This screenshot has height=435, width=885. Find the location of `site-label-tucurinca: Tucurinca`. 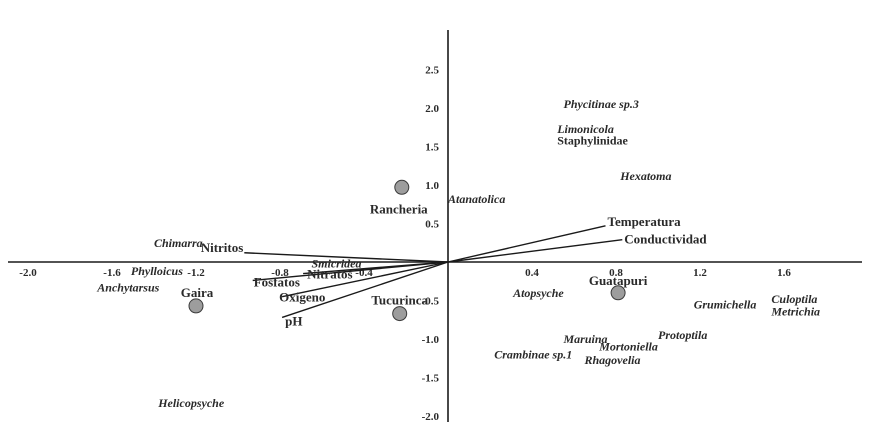

site-label-tucurinca: Tucurinca is located at coordinates (399, 300).